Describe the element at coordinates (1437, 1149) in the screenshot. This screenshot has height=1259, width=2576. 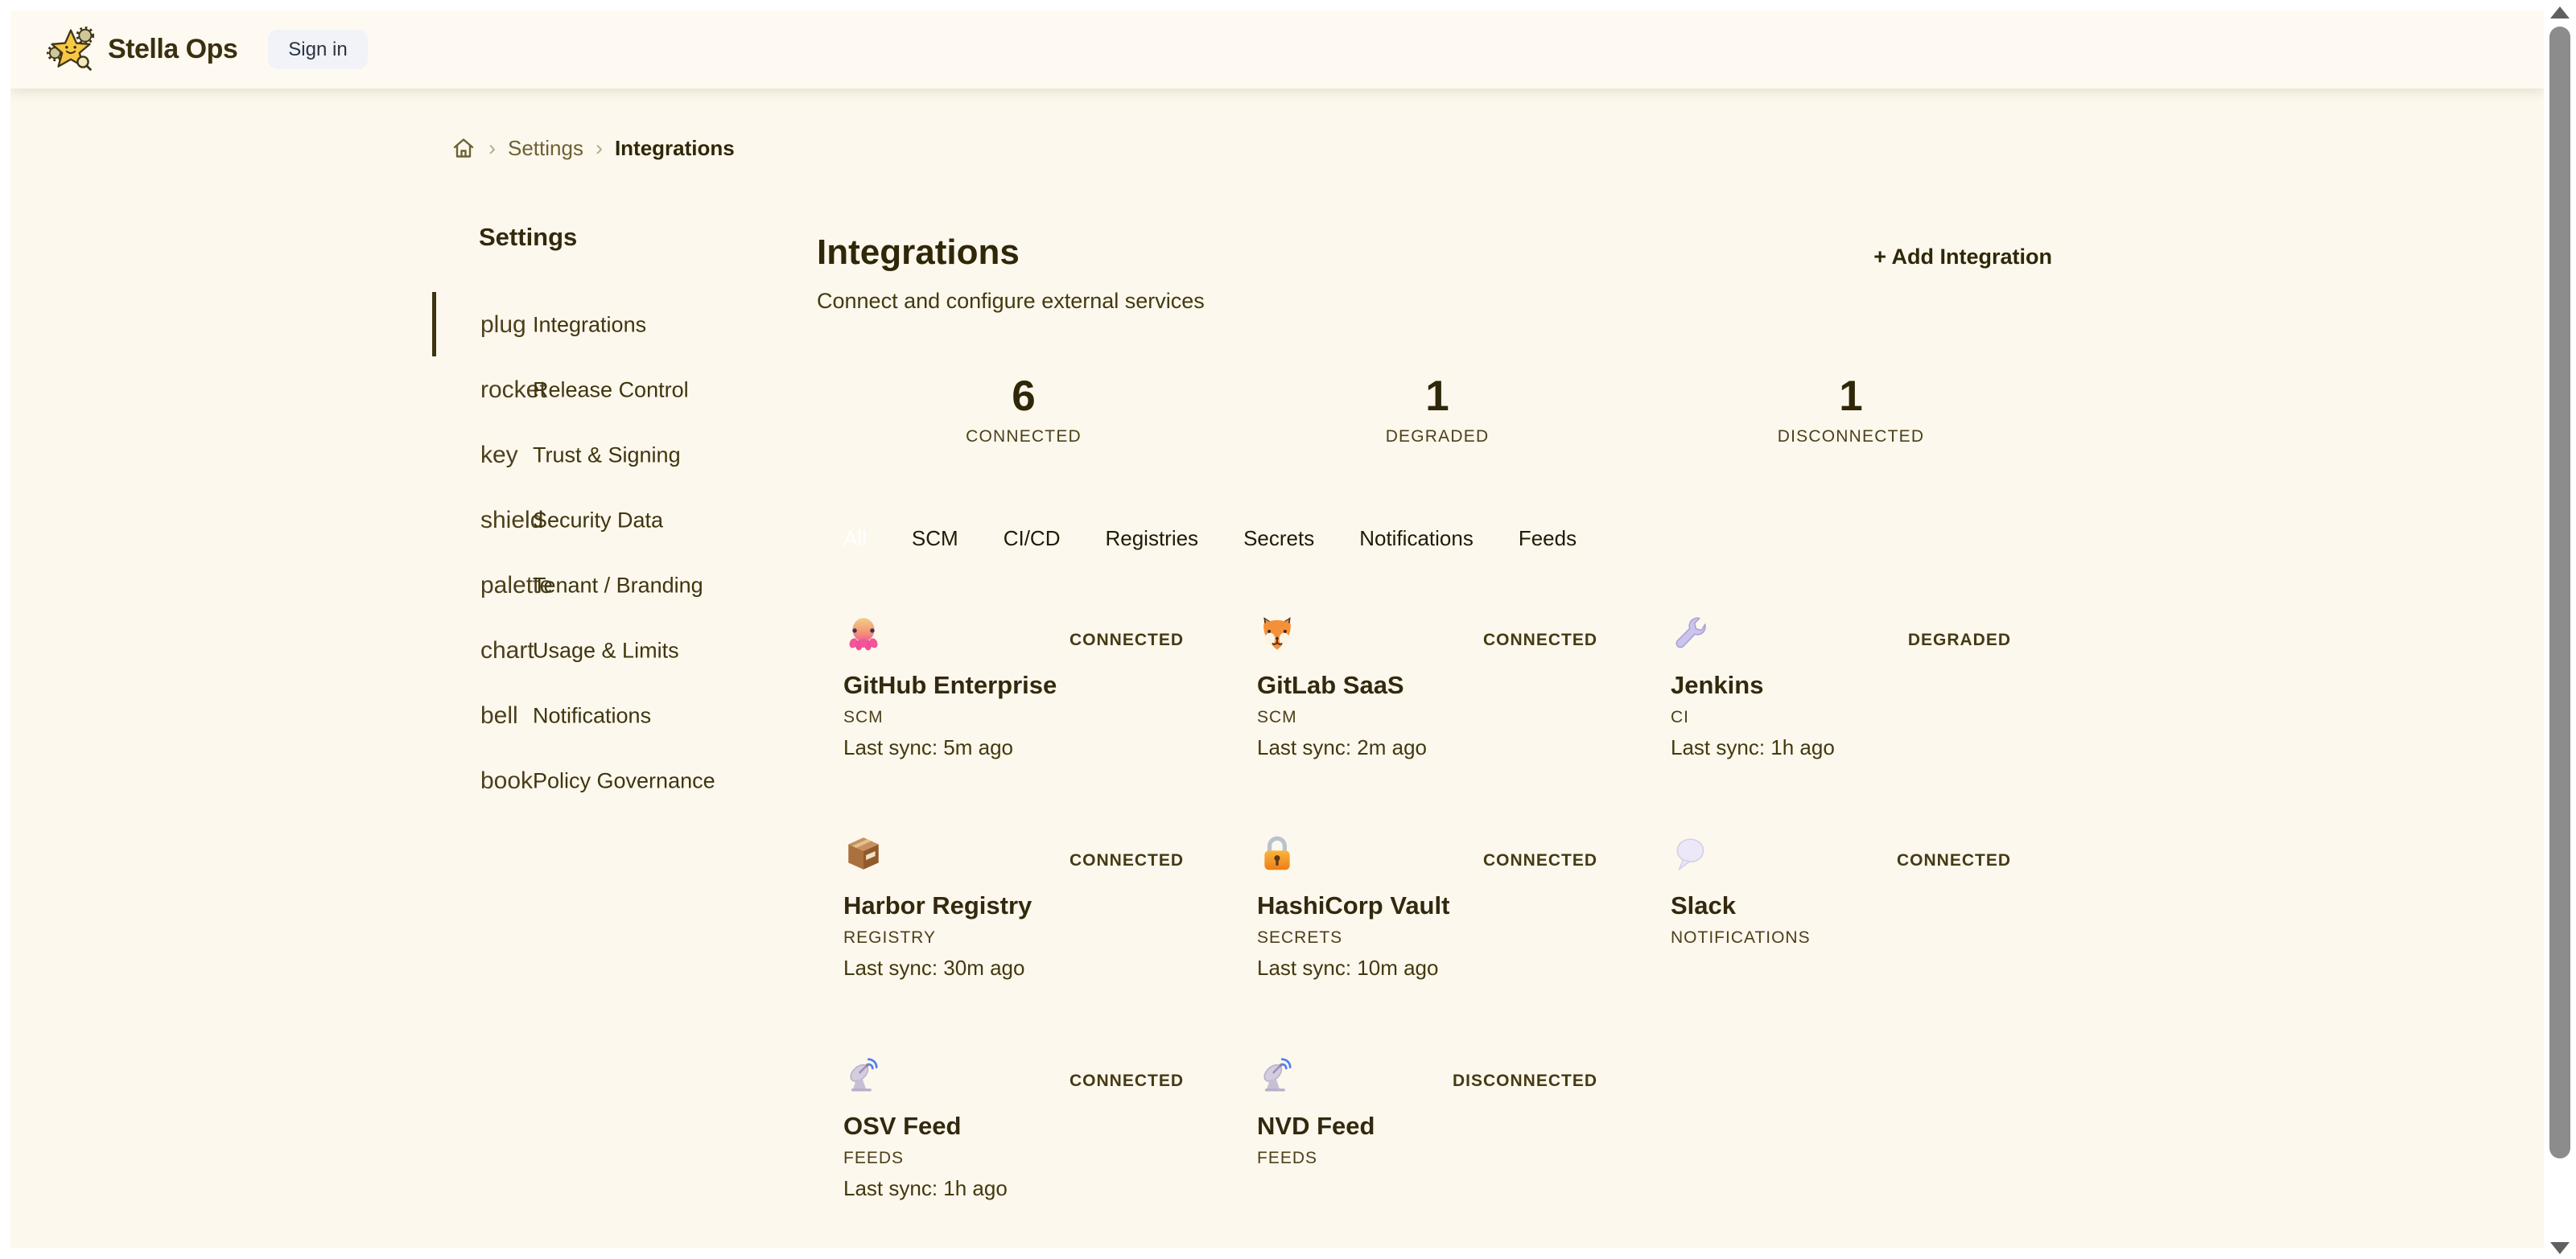
I see `integration-card-nvd-feed: DISCONNECTED NVD Feed FEEDS` at that location.